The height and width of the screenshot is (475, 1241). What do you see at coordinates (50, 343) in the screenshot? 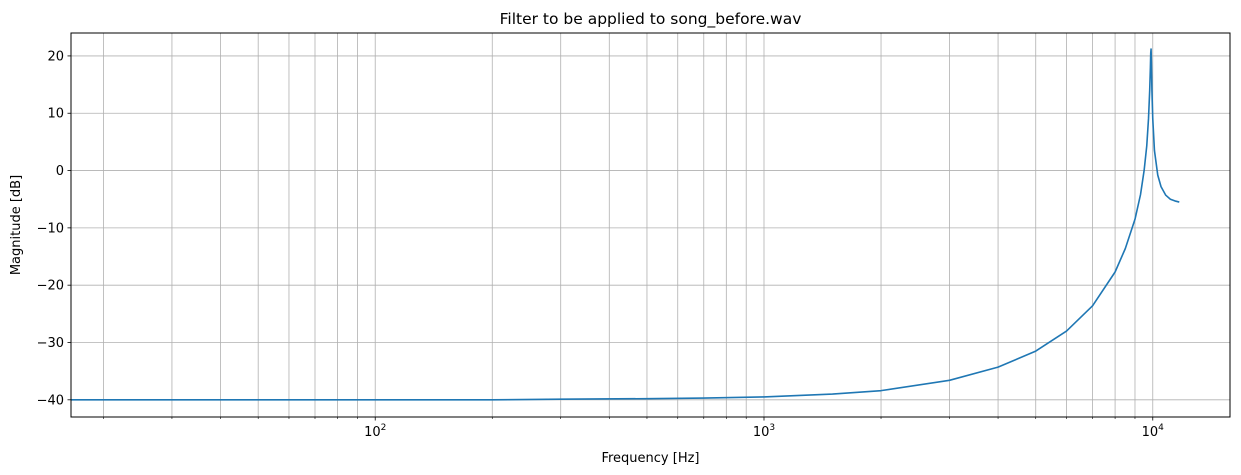
I see `y-tick-label: −30` at bounding box center [50, 343].